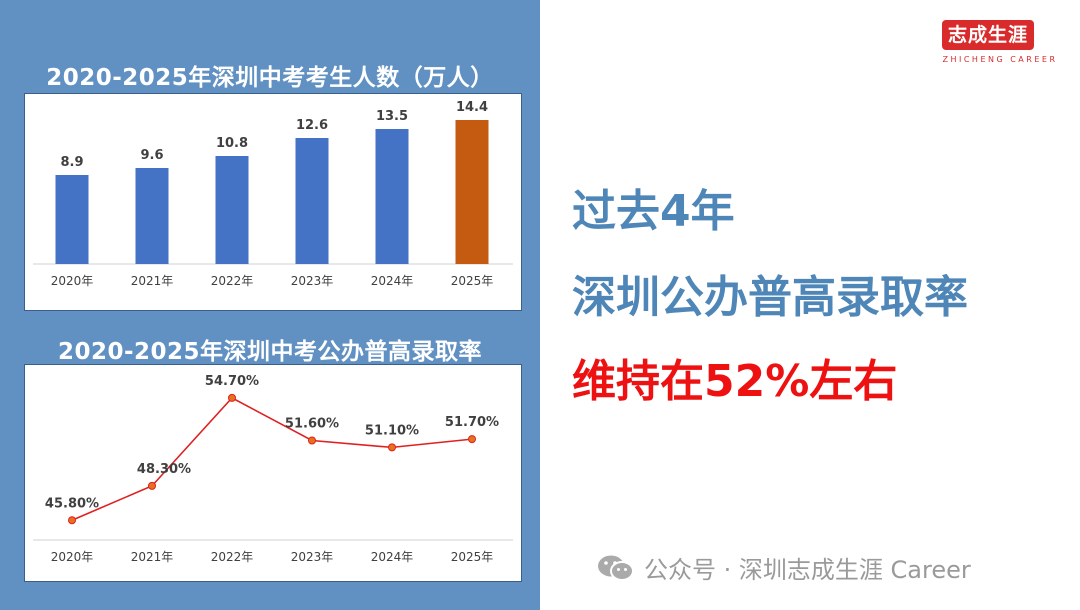 The height and width of the screenshot is (610, 1080). Describe the element at coordinates (472, 422) in the screenshot. I see `line-value-label: 51.70%` at that location.